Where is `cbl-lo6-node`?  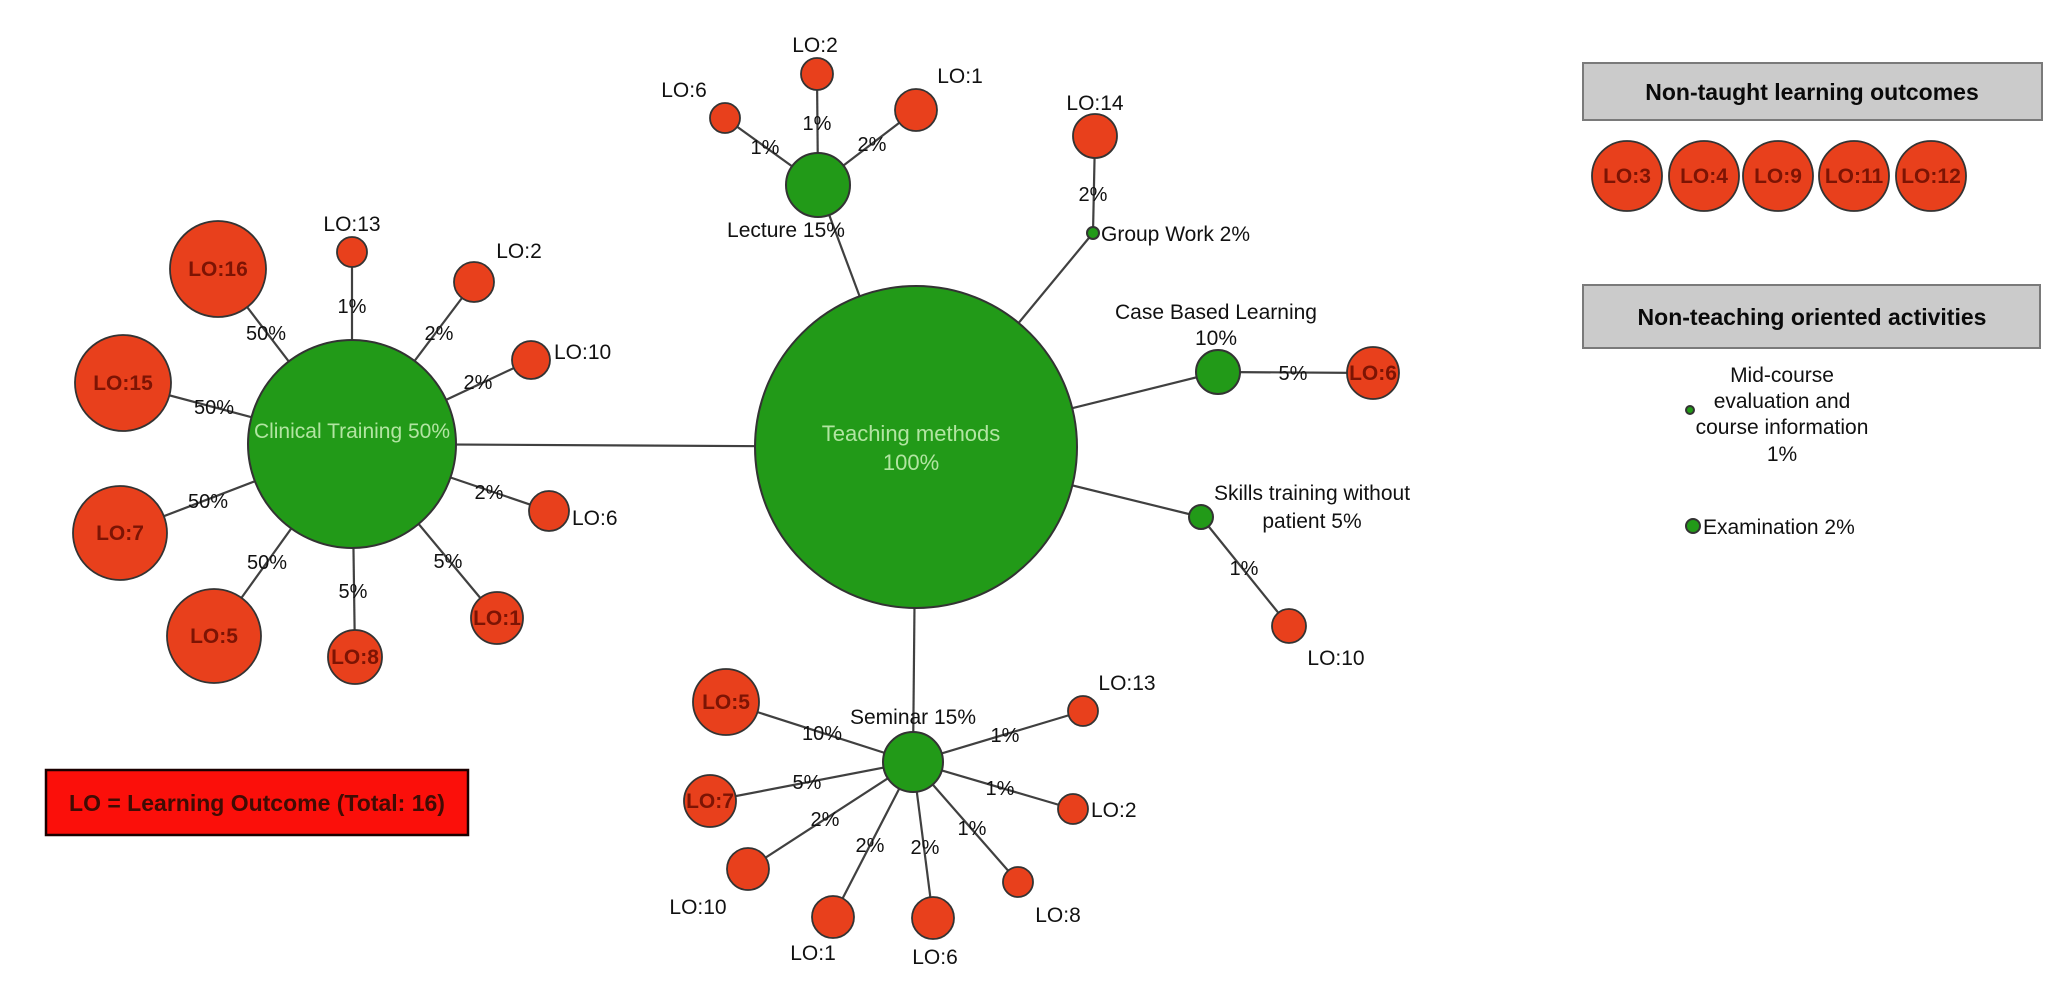 cbl-lo6-node is located at coordinates (1373, 373).